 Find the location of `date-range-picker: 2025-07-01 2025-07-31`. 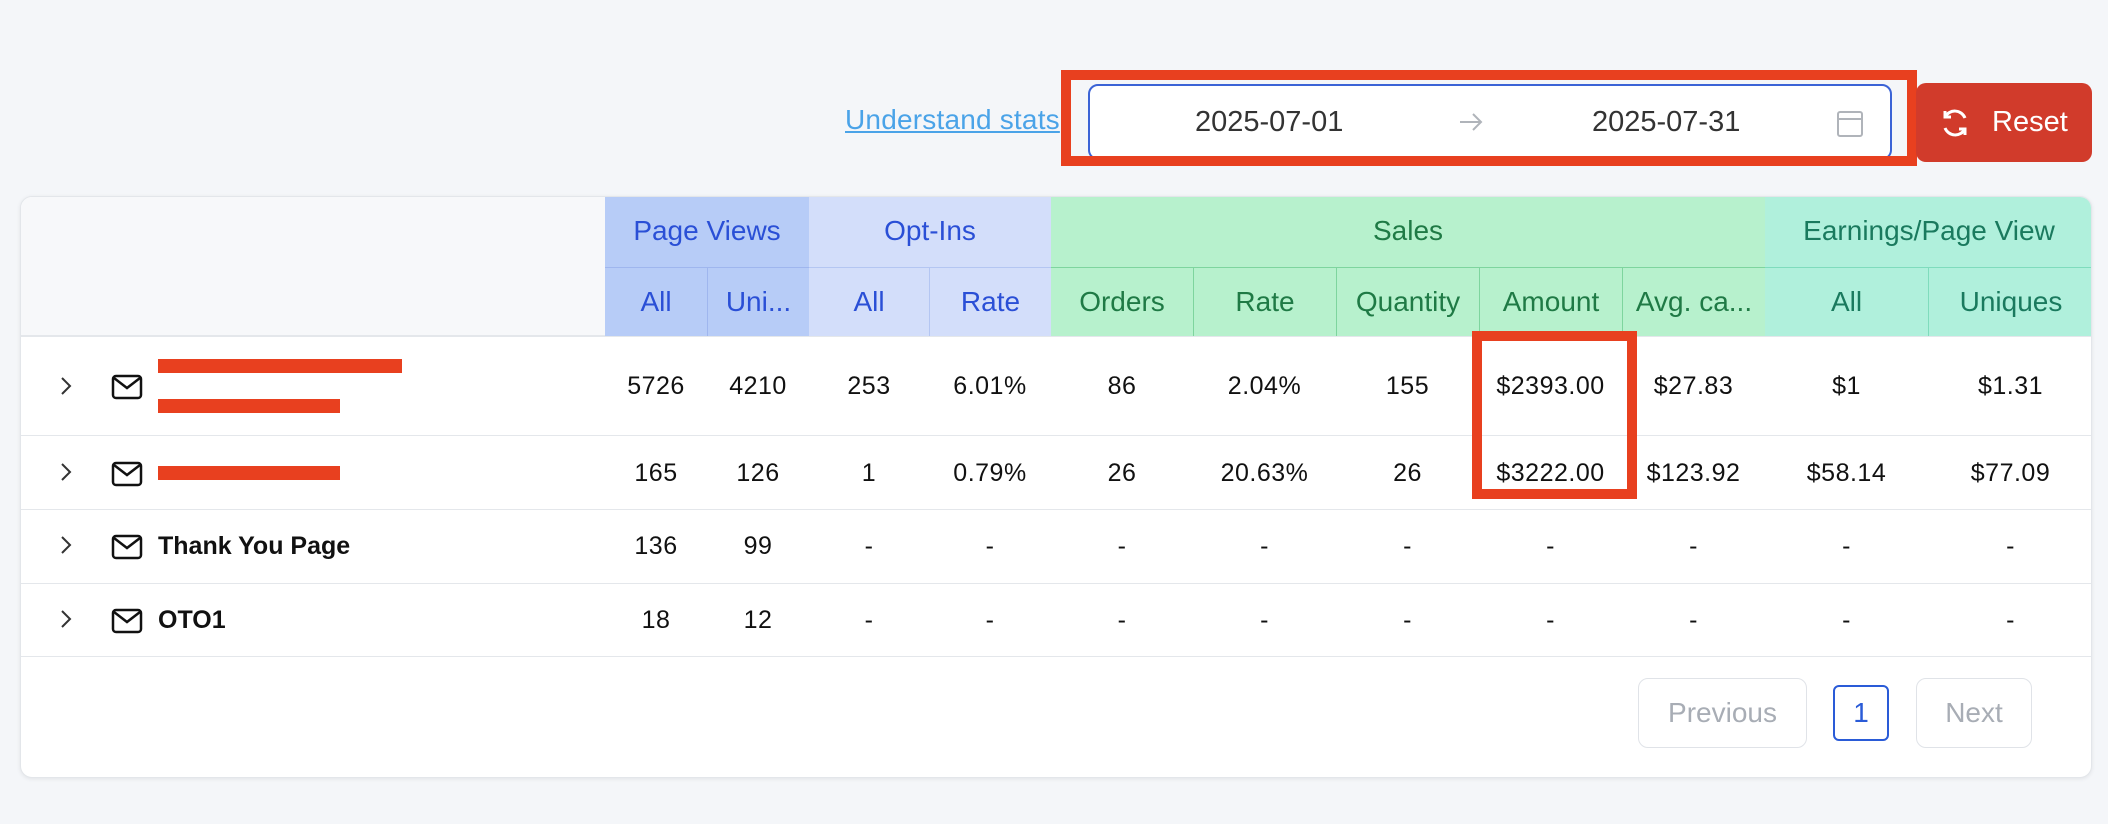

date-range-picker: 2025-07-01 2025-07-31 is located at coordinates (1490, 122).